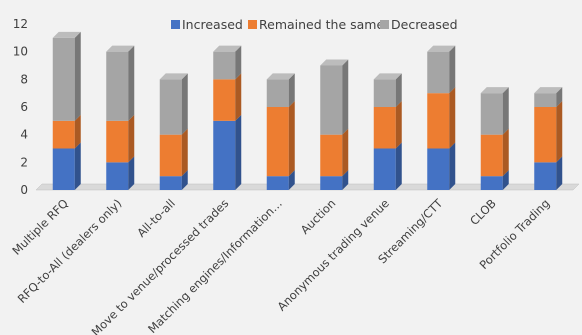  Describe the element at coordinates (24, 107) in the screenshot. I see `y-tick-label: 6` at that location.